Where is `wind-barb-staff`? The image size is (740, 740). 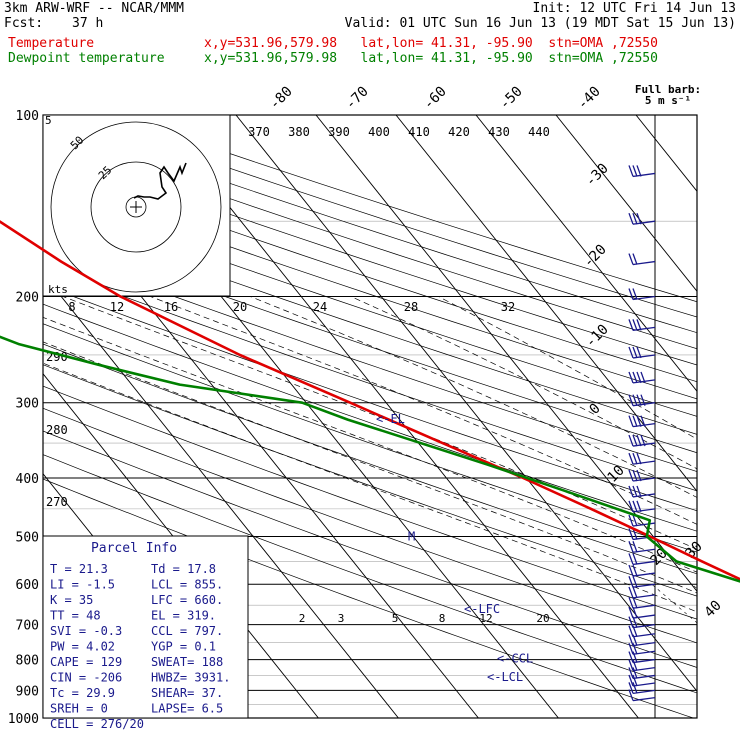
wind-barb-staff is located at coordinates (644, 699).